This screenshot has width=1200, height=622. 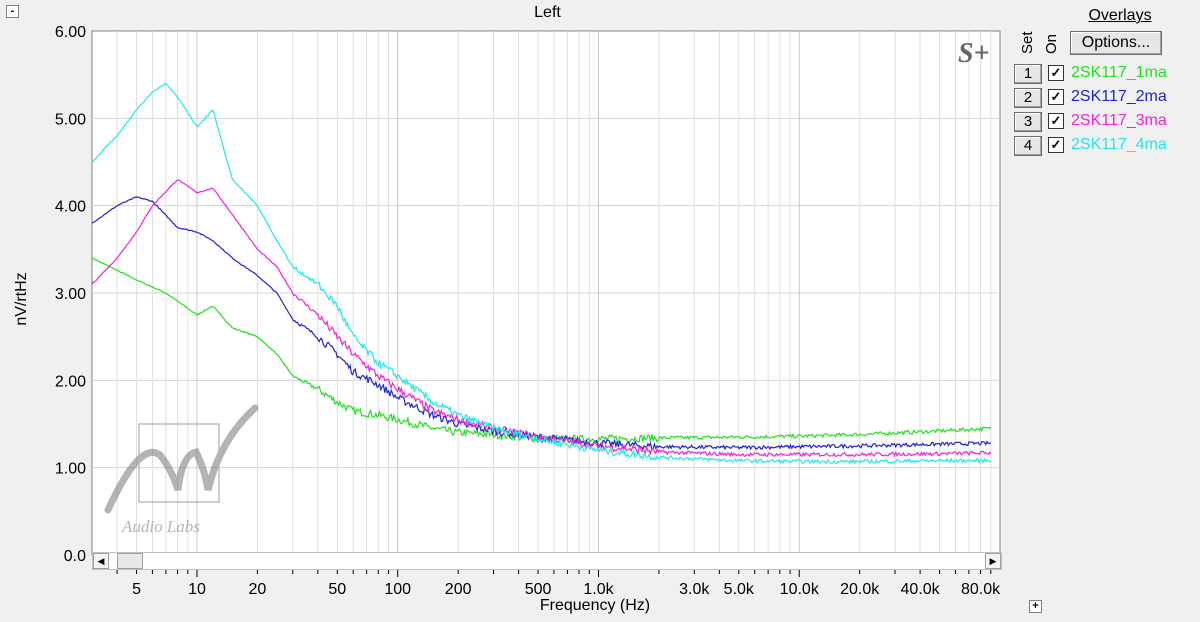 I want to click on overlay-row: 1 ✓ 2SK117_1ma, so click(x=1107, y=74).